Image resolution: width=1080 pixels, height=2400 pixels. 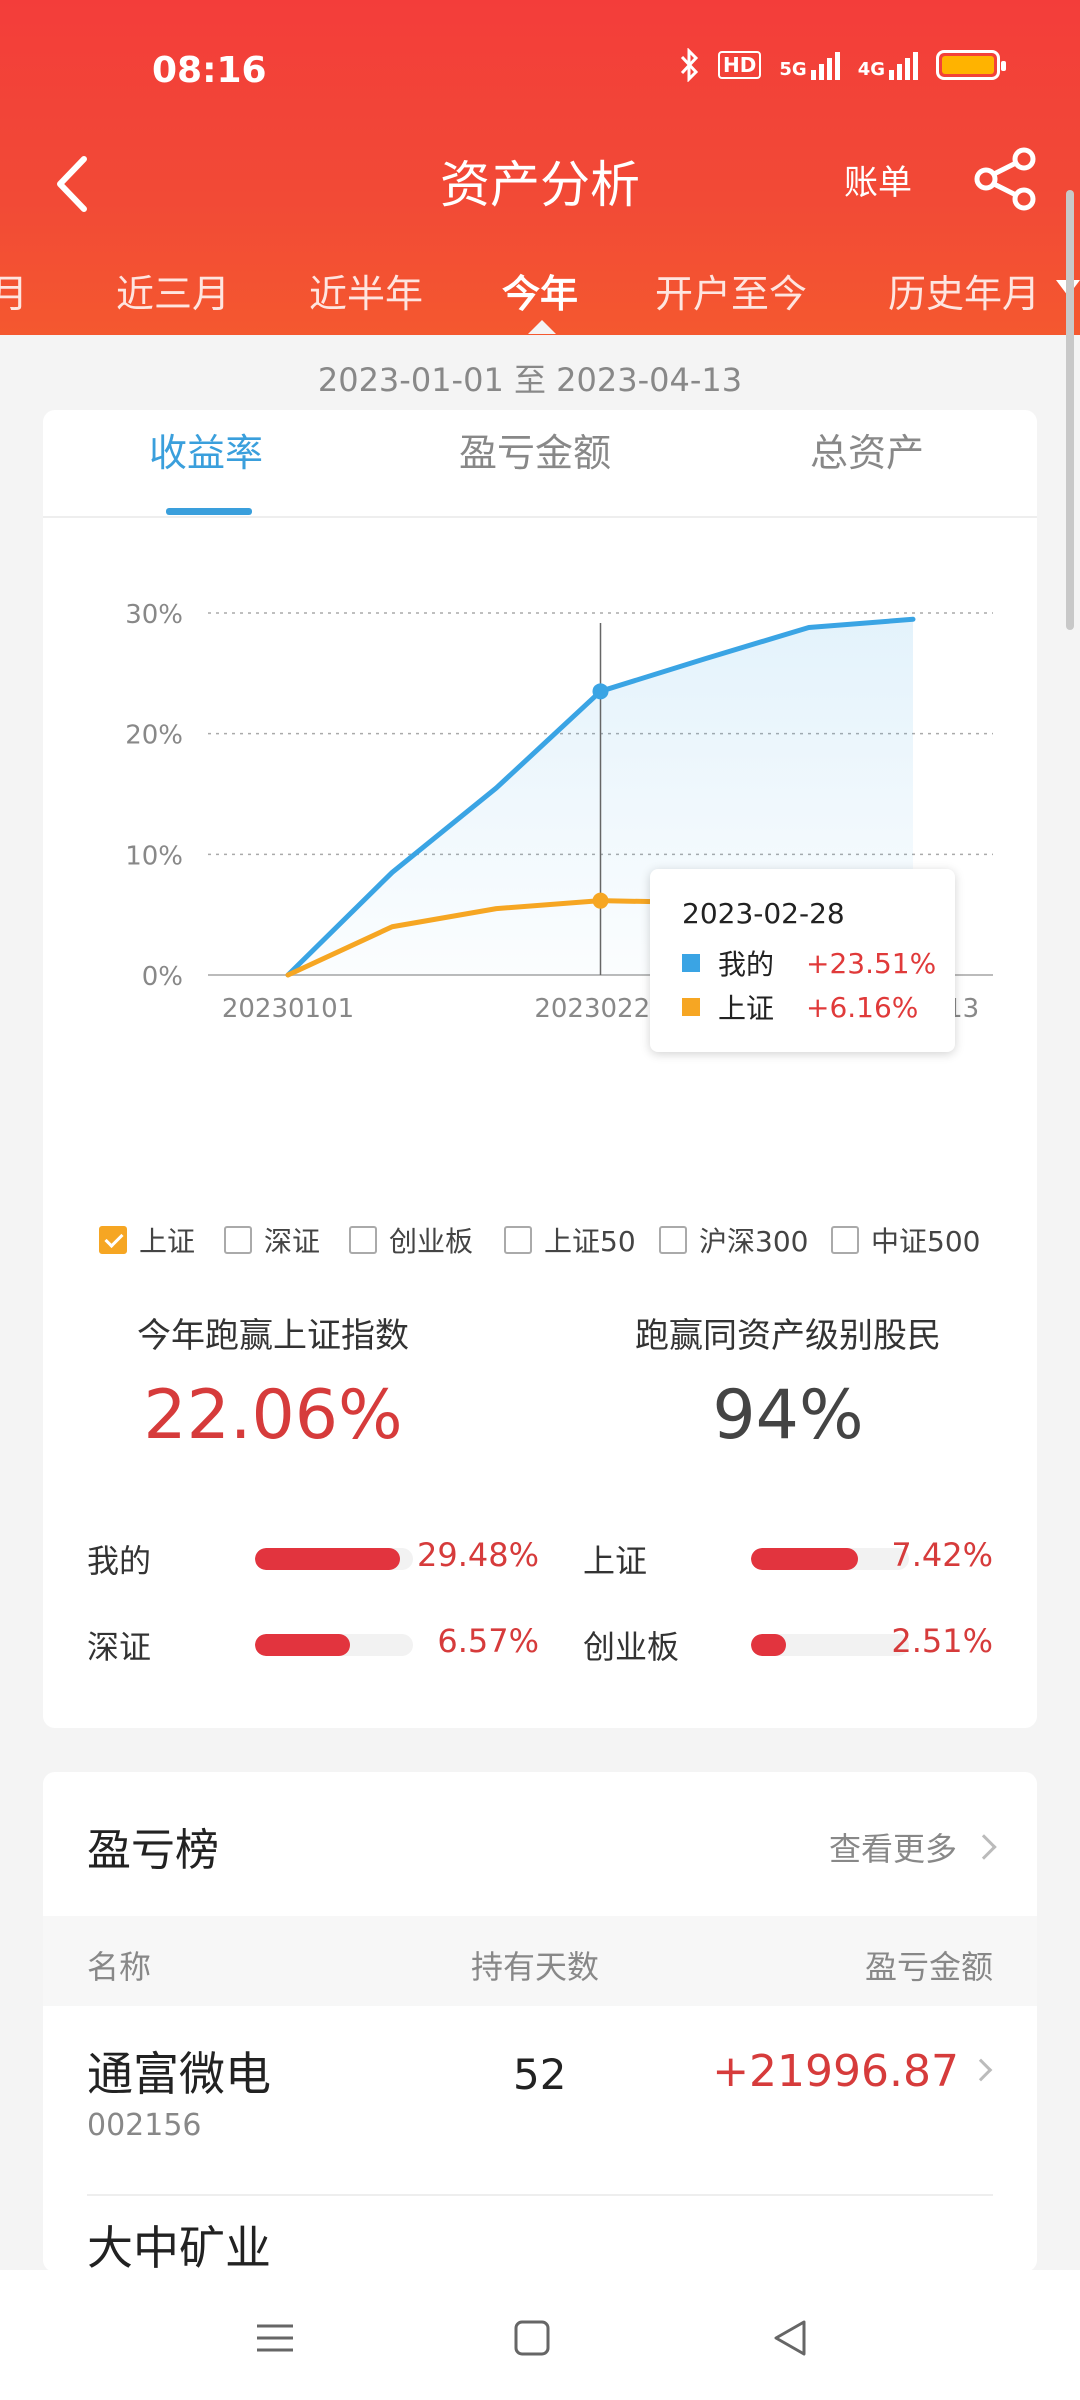 What do you see at coordinates (793, 69) in the screenshot?
I see `net1-label: 5G` at bounding box center [793, 69].